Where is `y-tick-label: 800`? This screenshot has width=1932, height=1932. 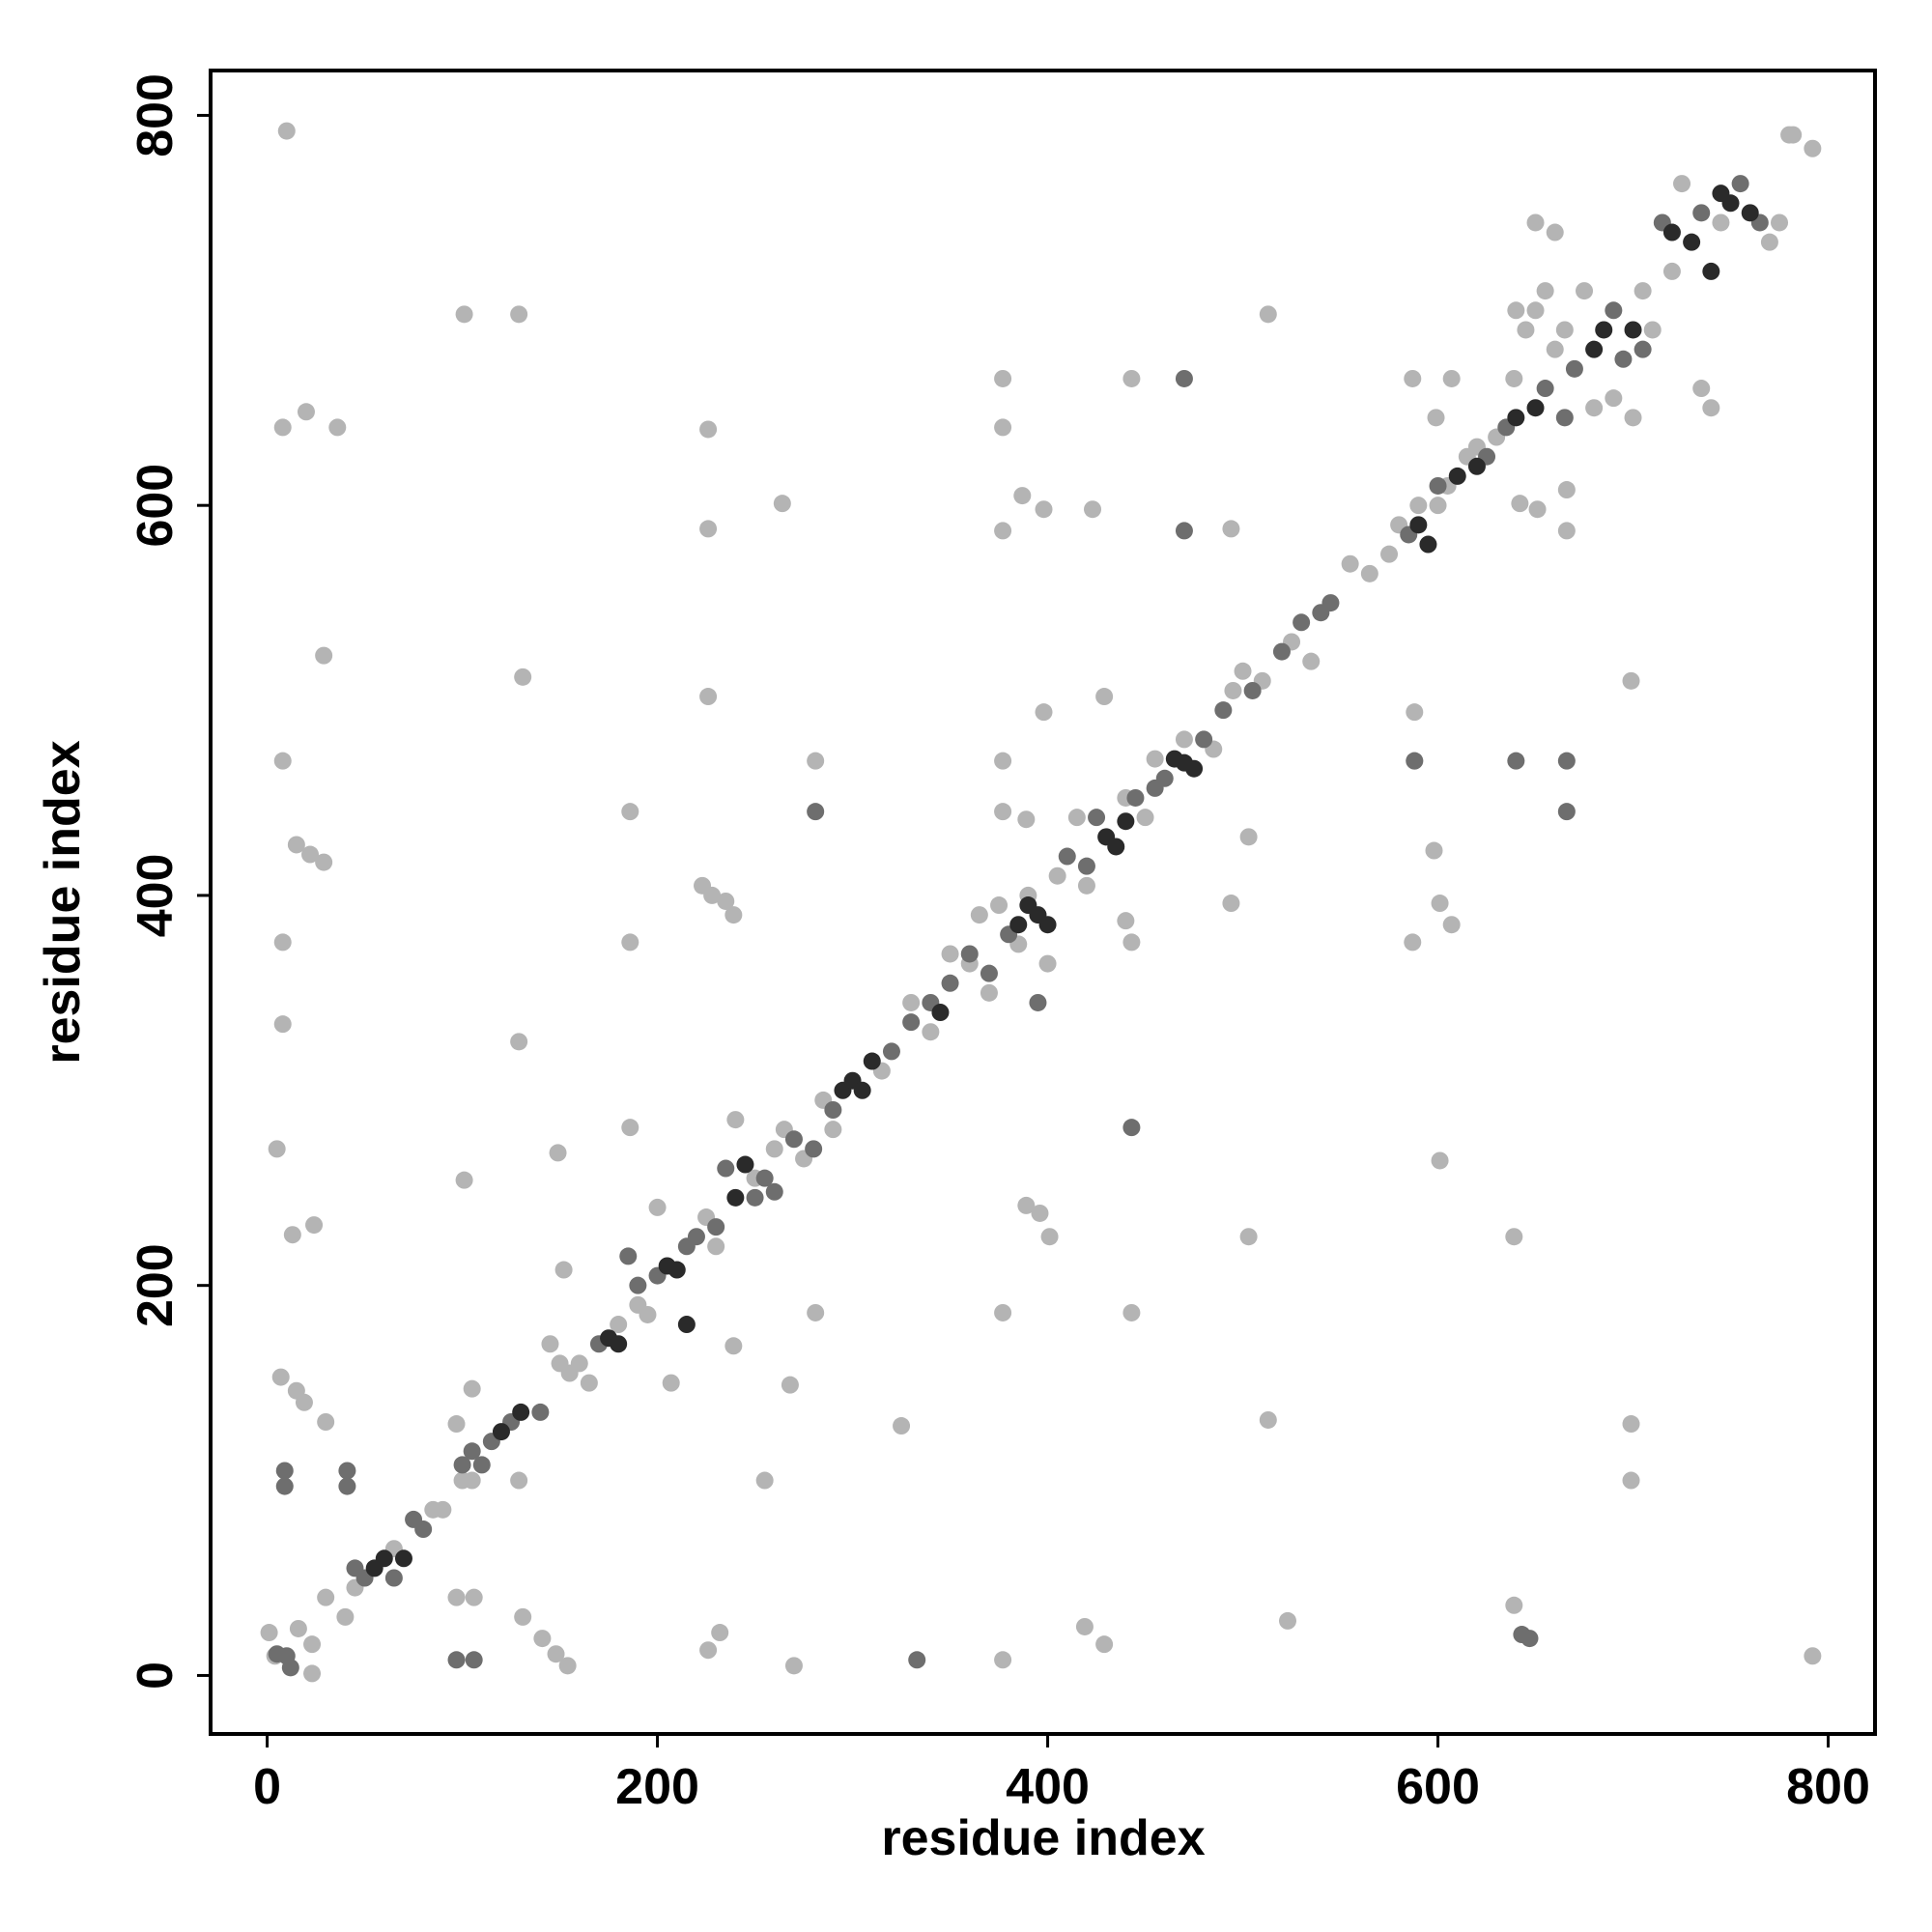 y-tick-label: 800 is located at coordinates (156, 115).